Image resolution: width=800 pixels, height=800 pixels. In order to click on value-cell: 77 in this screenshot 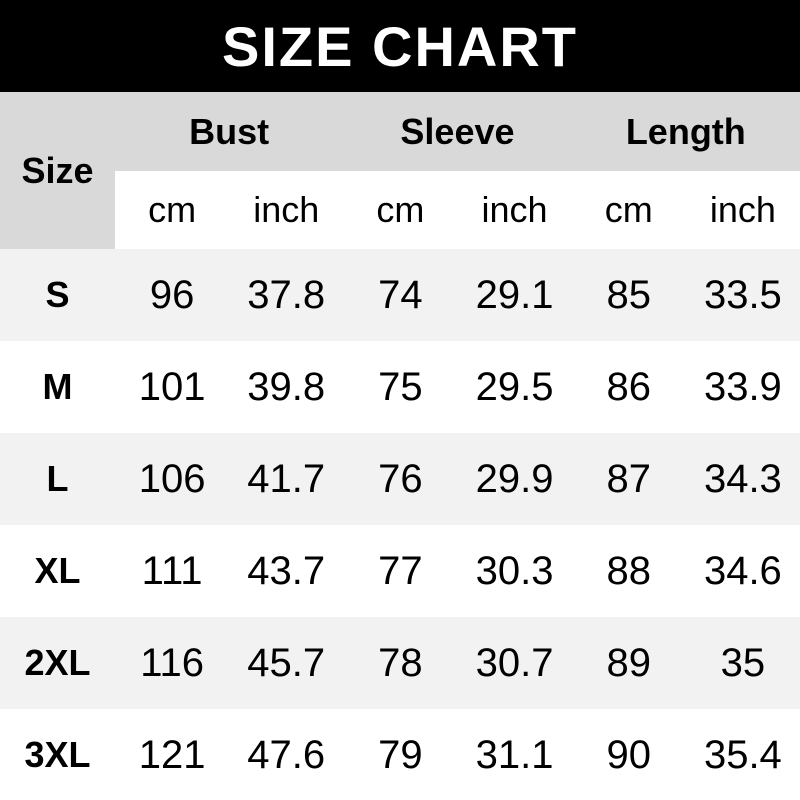, I will do `click(400, 571)`.